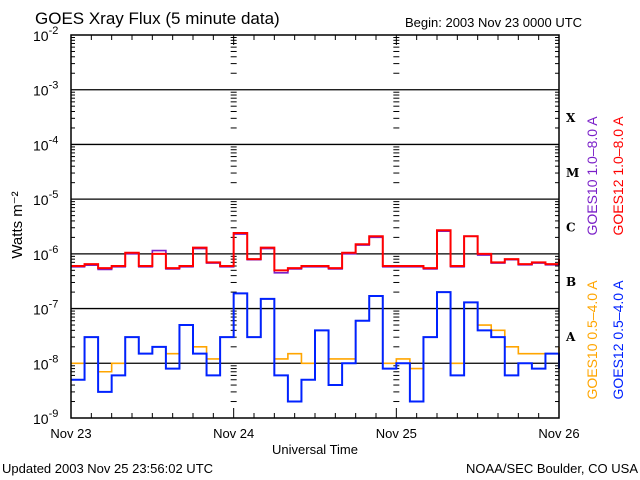  I want to click on legend-goes12-long: GOES12 1.0–8.0 A, so click(618, 176).